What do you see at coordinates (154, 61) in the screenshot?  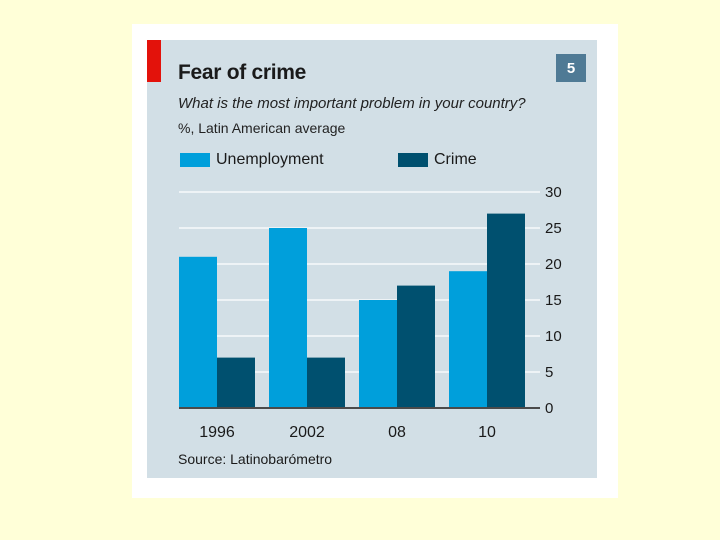 I see `red-tag-accent` at bounding box center [154, 61].